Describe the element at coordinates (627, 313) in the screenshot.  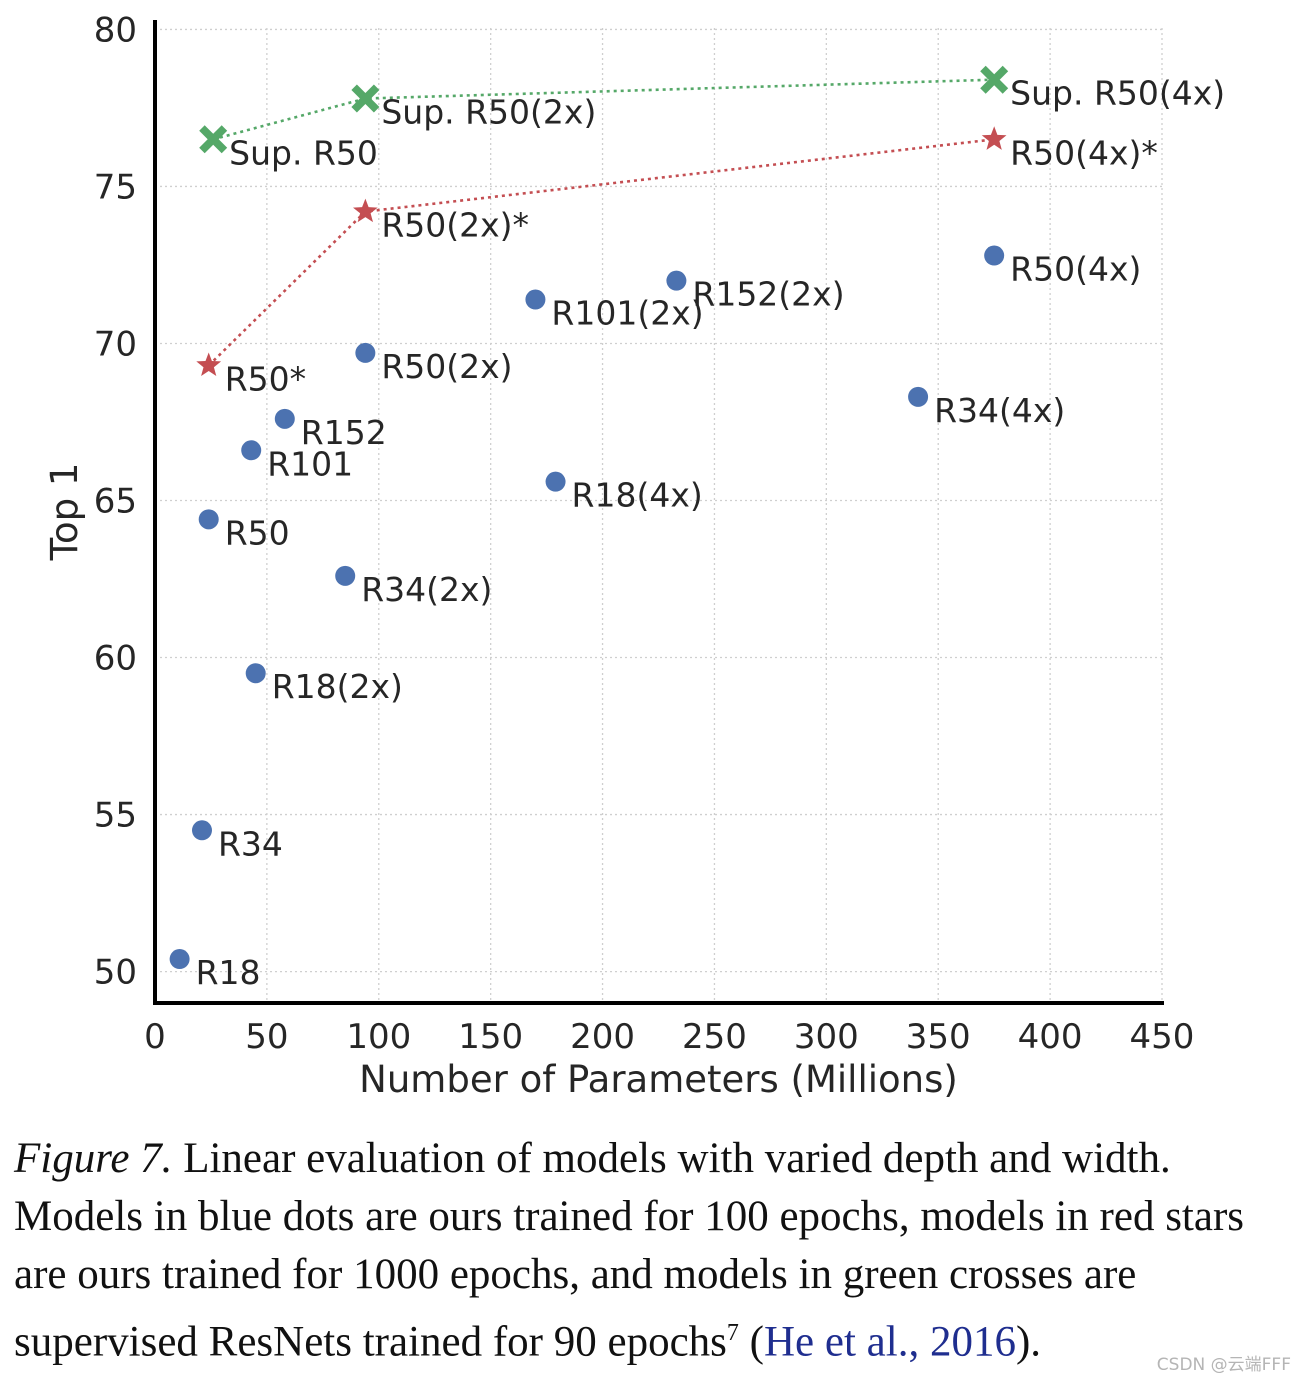
I see `point-label: R101(2x)` at that location.